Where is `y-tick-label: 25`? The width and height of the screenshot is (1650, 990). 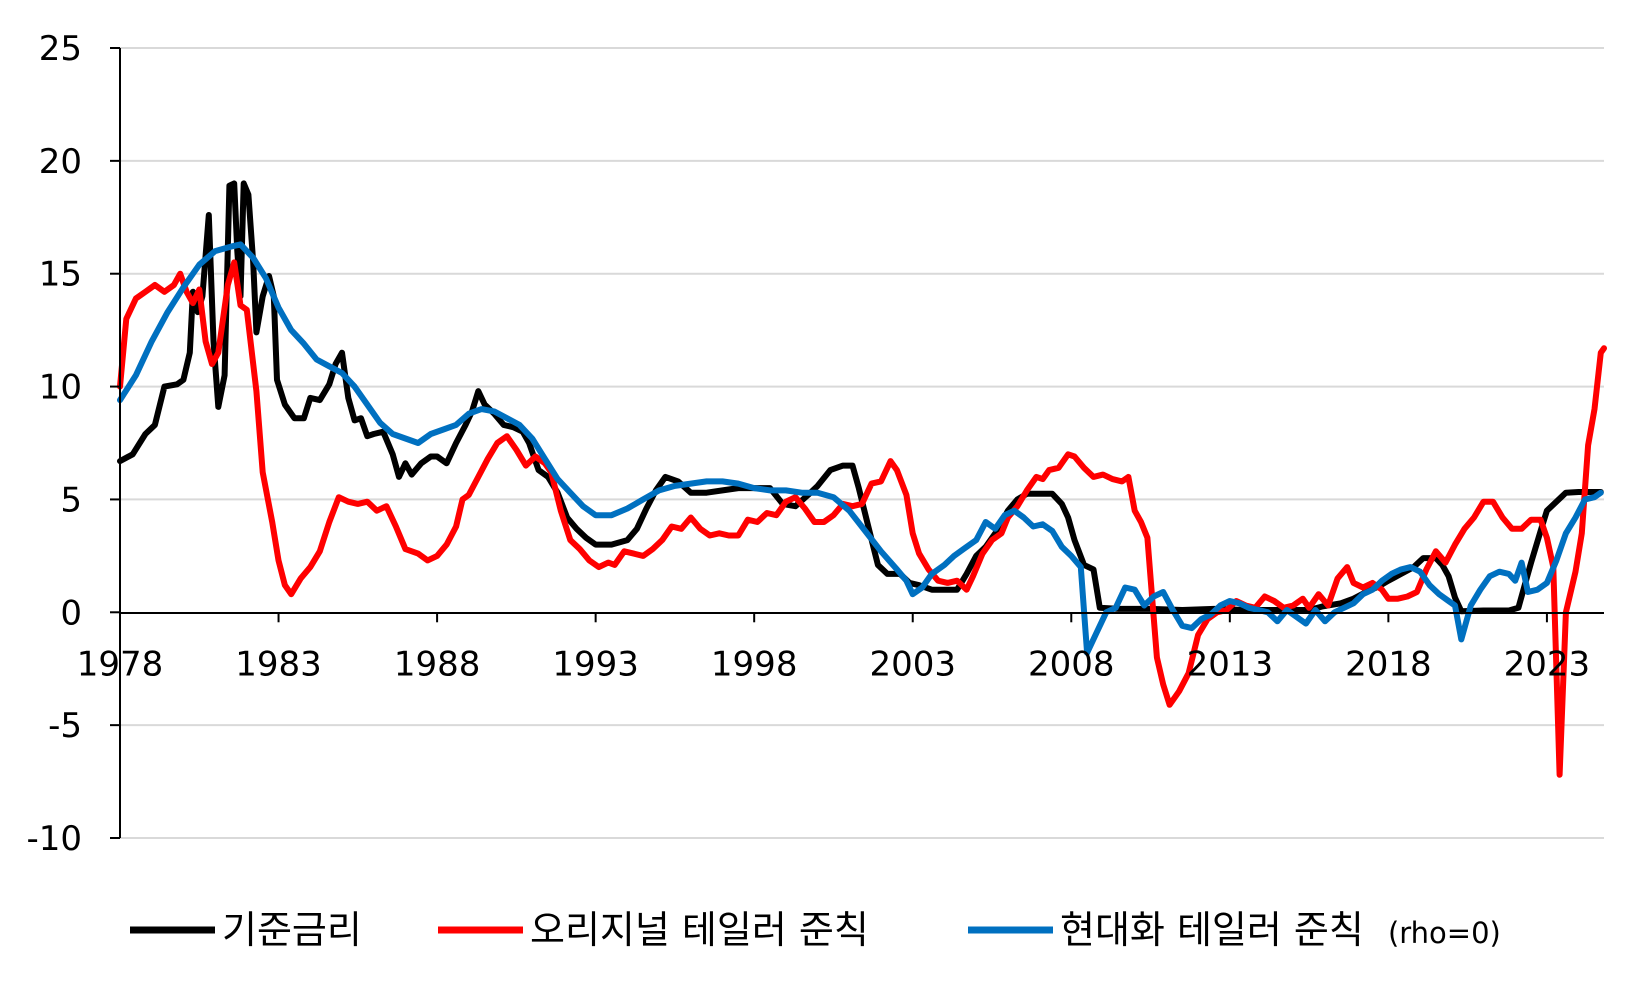 y-tick-label: 25 is located at coordinates (60, 49).